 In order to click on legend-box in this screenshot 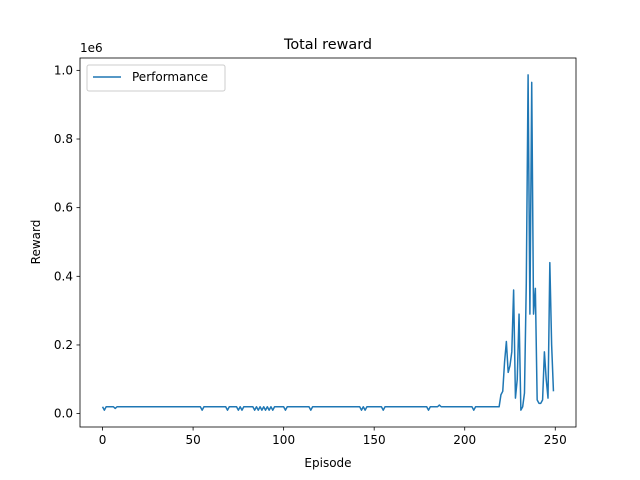, I will do `click(156, 78)`.